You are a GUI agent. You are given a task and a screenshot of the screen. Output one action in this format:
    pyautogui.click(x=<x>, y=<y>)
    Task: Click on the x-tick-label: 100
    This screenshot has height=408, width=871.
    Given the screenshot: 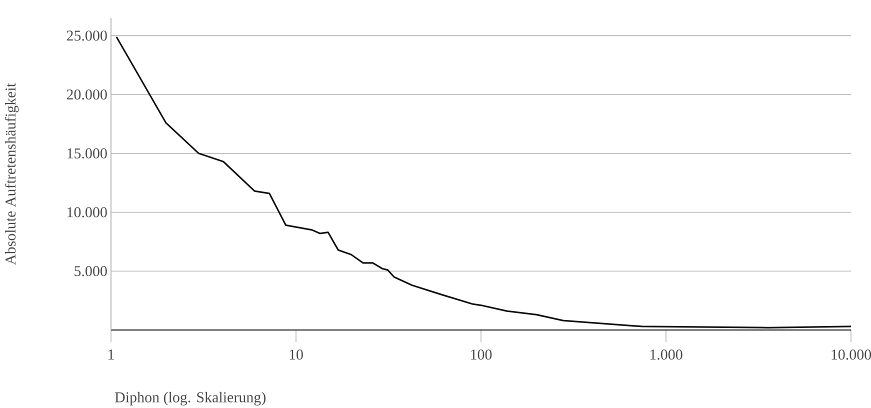 What is the action you would take?
    pyautogui.click(x=481, y=355)
    